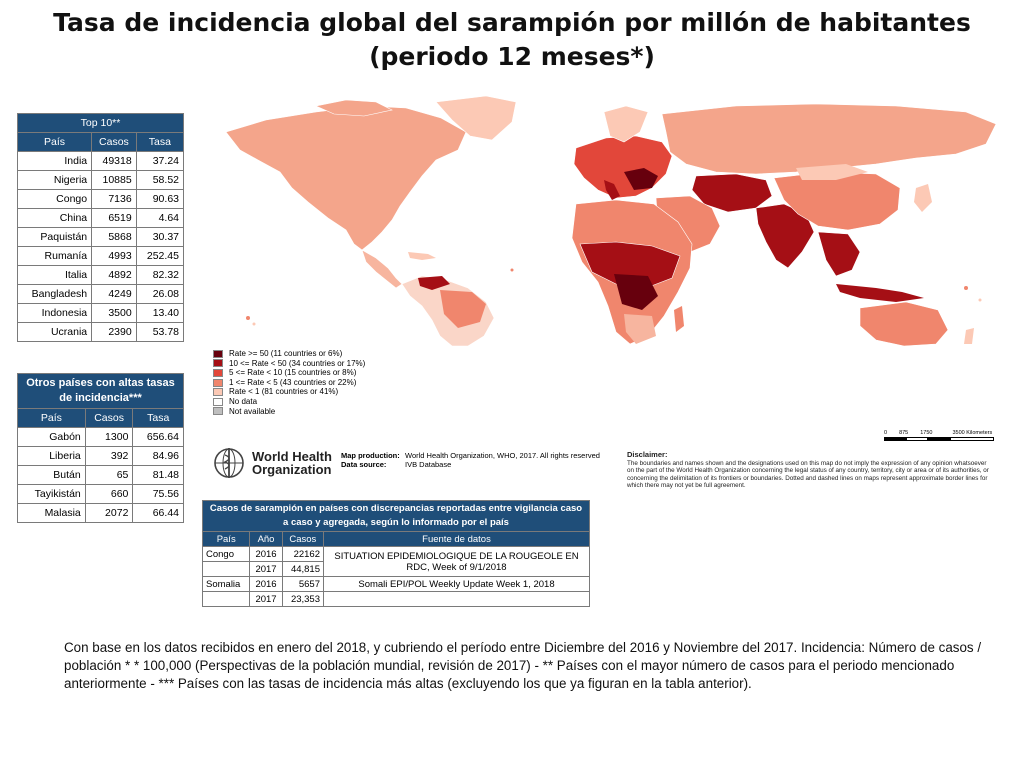 This screenshot has height=768, width=1024. Describe the element at coordinates (109, 456) in the screenshot. I see `cell-cases: 392` at that location.